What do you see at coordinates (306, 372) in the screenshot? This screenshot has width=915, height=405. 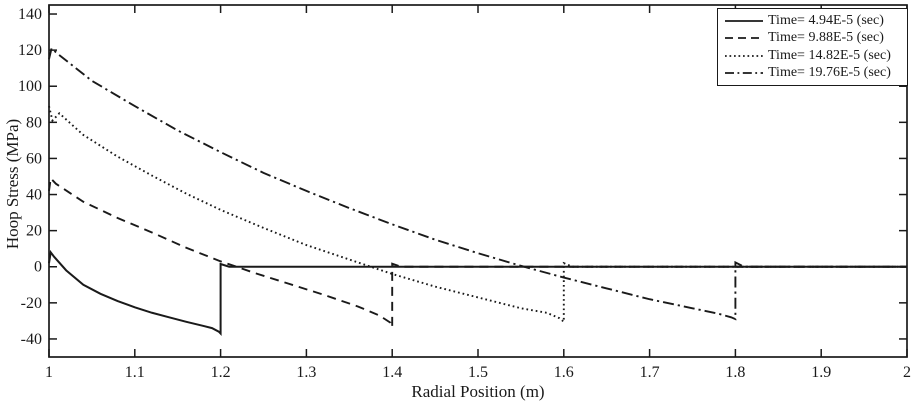 I see `x-tick-label: 1.3` at bounding box center [306, 372].